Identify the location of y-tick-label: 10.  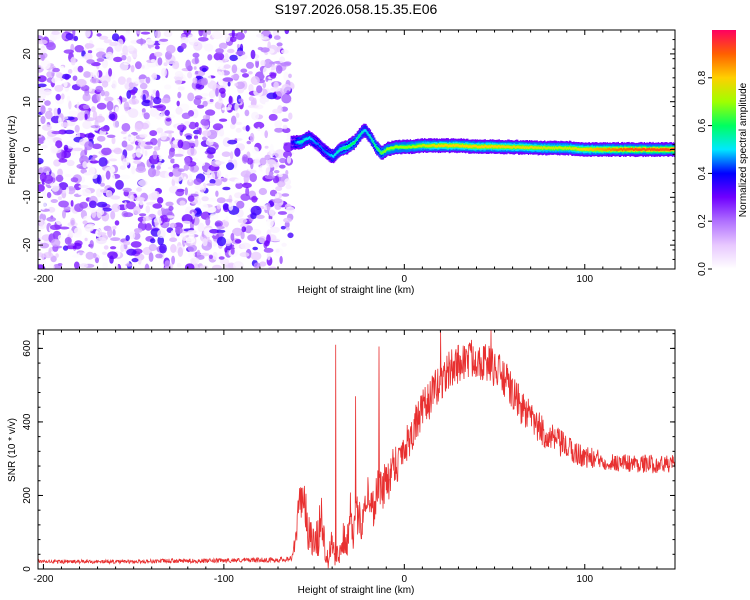
(27, 102).